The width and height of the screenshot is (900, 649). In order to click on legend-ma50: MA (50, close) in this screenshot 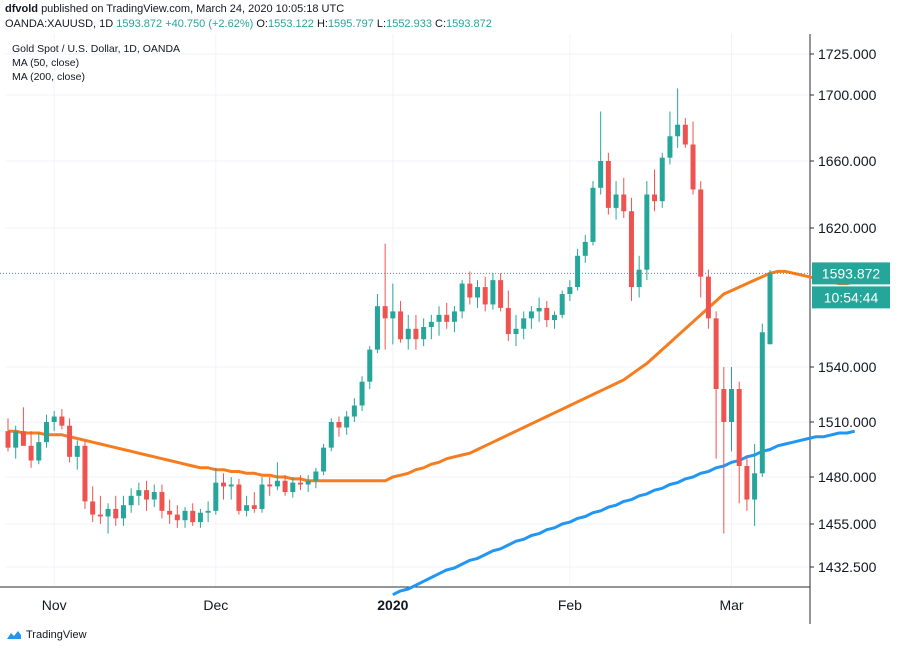, I will do `click(46, 63)`.